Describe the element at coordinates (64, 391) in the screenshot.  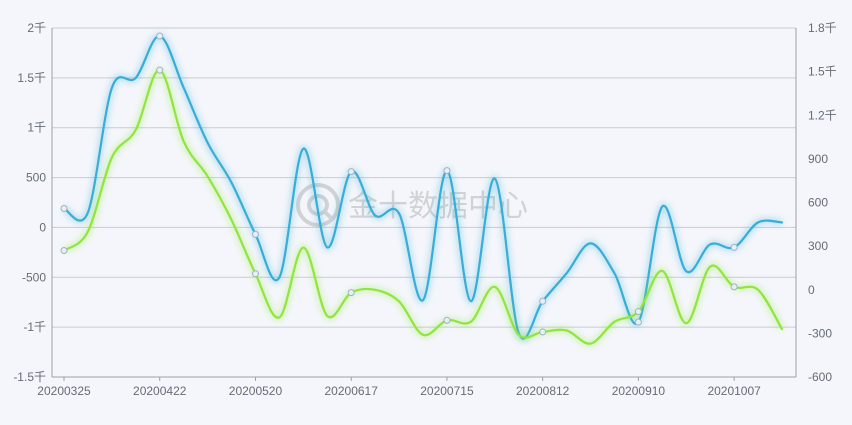
I see `x-tick-label: 20200325` at that location.